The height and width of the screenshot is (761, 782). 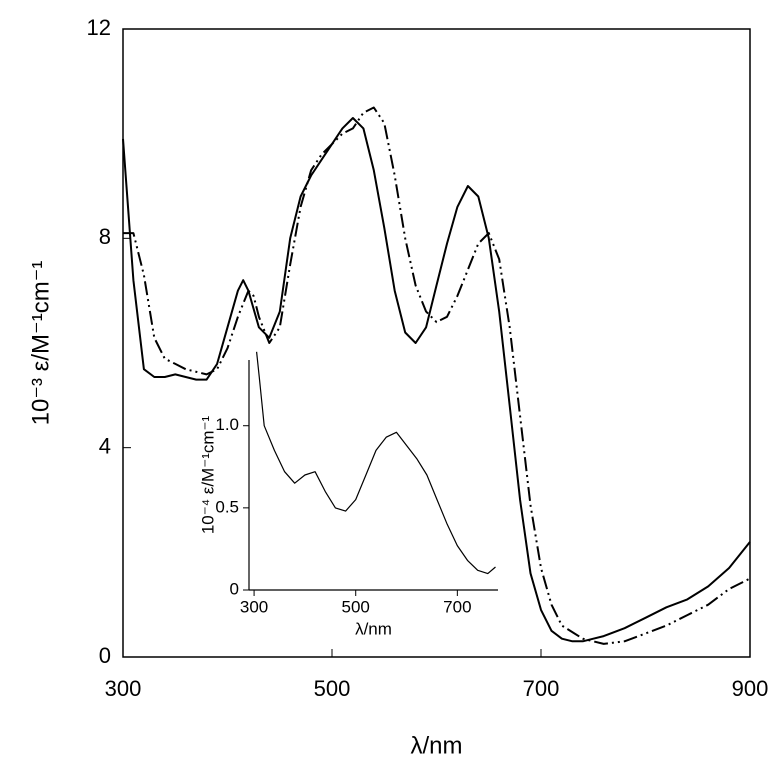 What do you see at coordinates (227, 506) in the screenshot?
I see `y-tick-label: 0.5` at bounding box center [227, 506].